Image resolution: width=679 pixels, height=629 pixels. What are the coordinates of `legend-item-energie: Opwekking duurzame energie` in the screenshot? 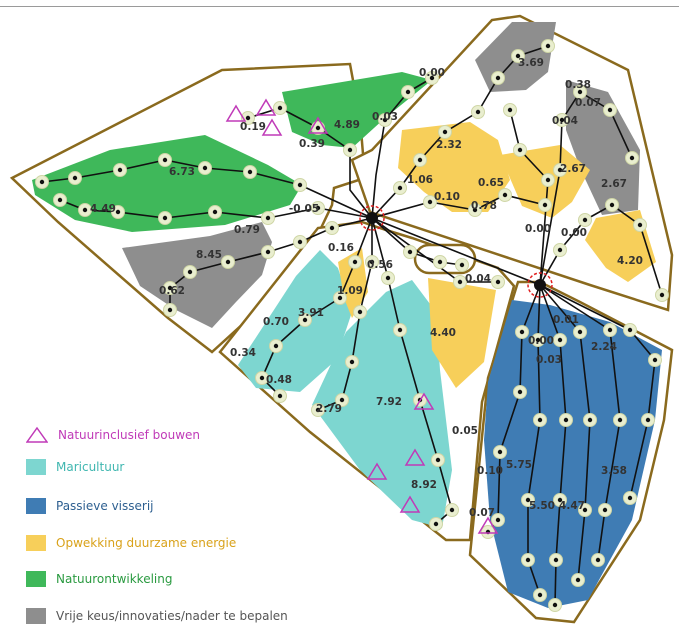 It's located at (131, 543).